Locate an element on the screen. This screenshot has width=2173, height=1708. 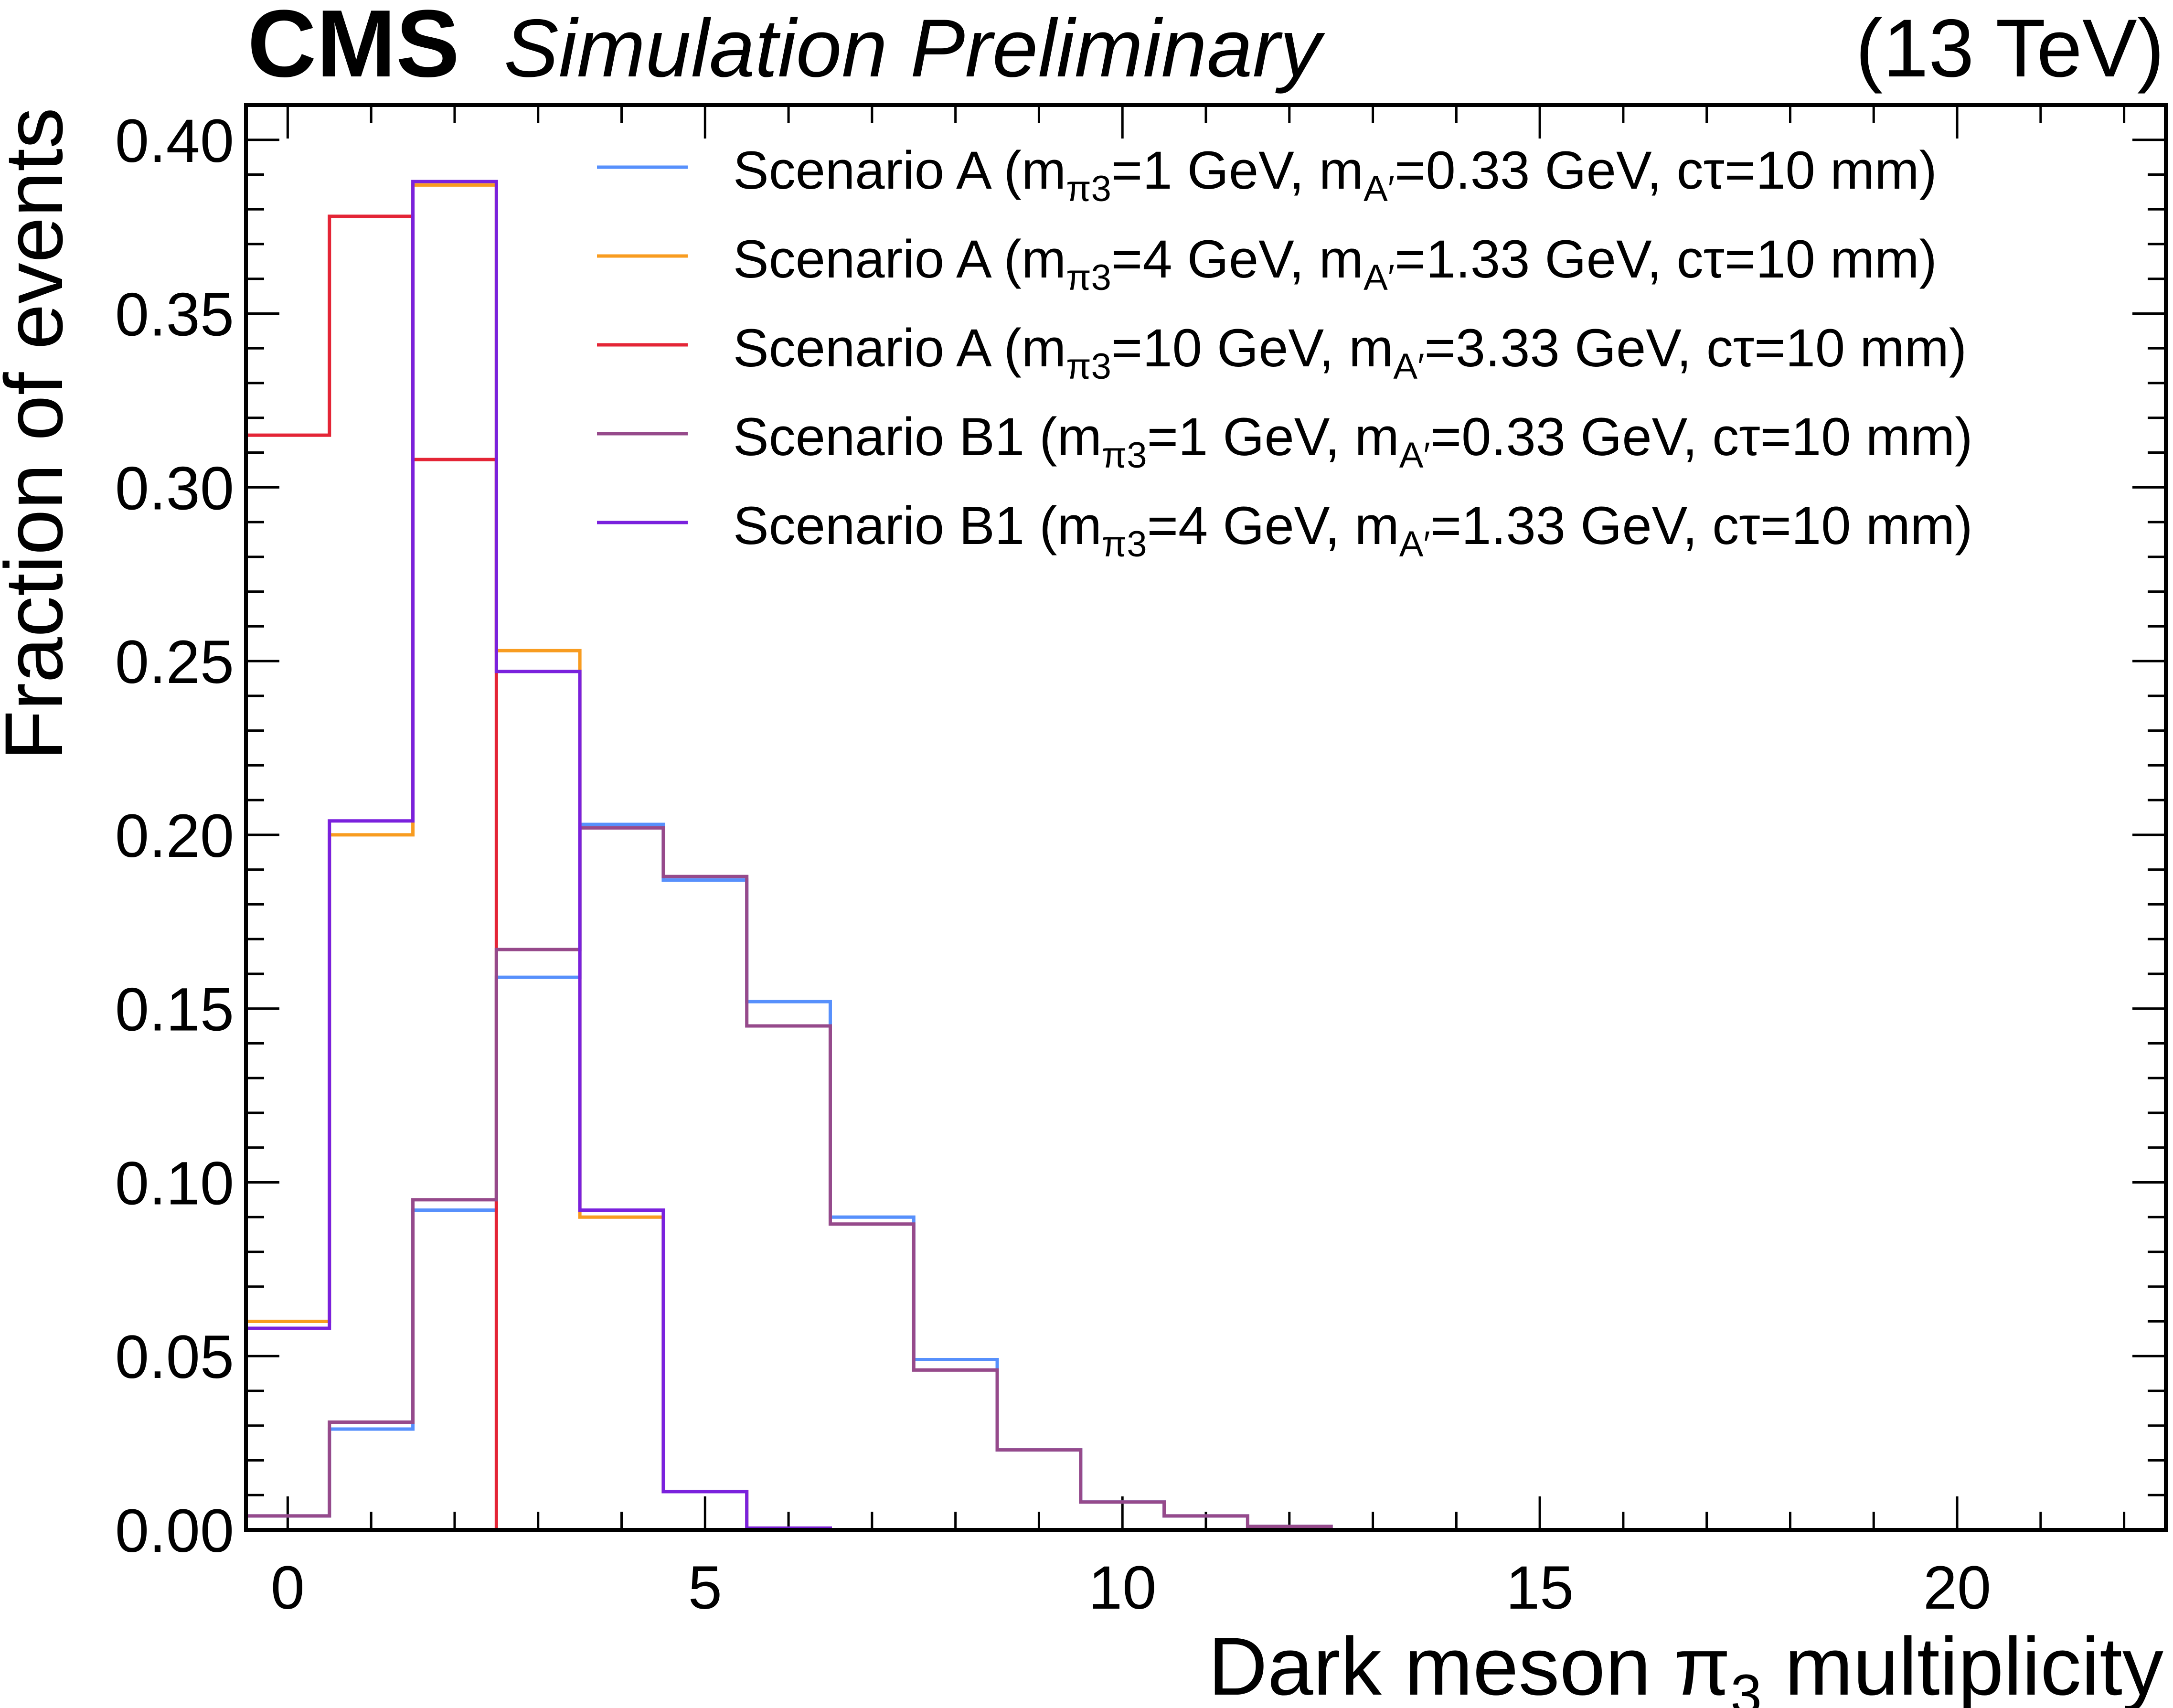
x-axis-label-sub: 3 is located at coordinates (1746, 1685).